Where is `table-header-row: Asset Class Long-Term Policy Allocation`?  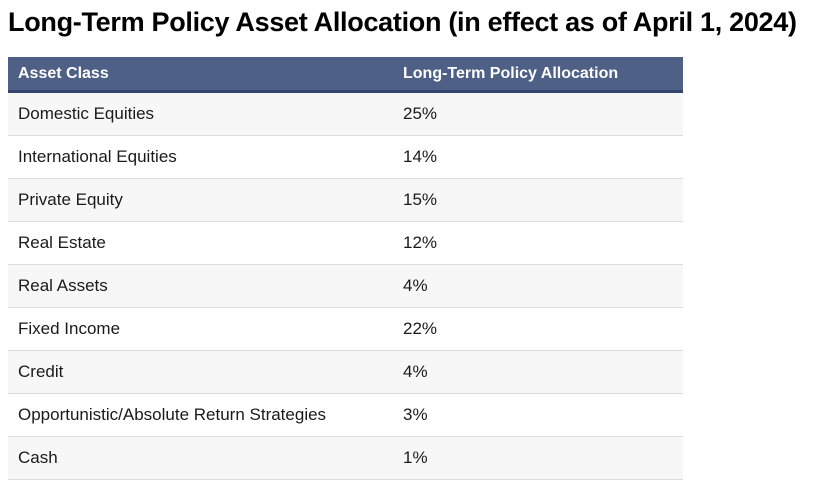
table-header-row: Asset Class Long-Term Policy Allocation is located at coordinates (345, 75).